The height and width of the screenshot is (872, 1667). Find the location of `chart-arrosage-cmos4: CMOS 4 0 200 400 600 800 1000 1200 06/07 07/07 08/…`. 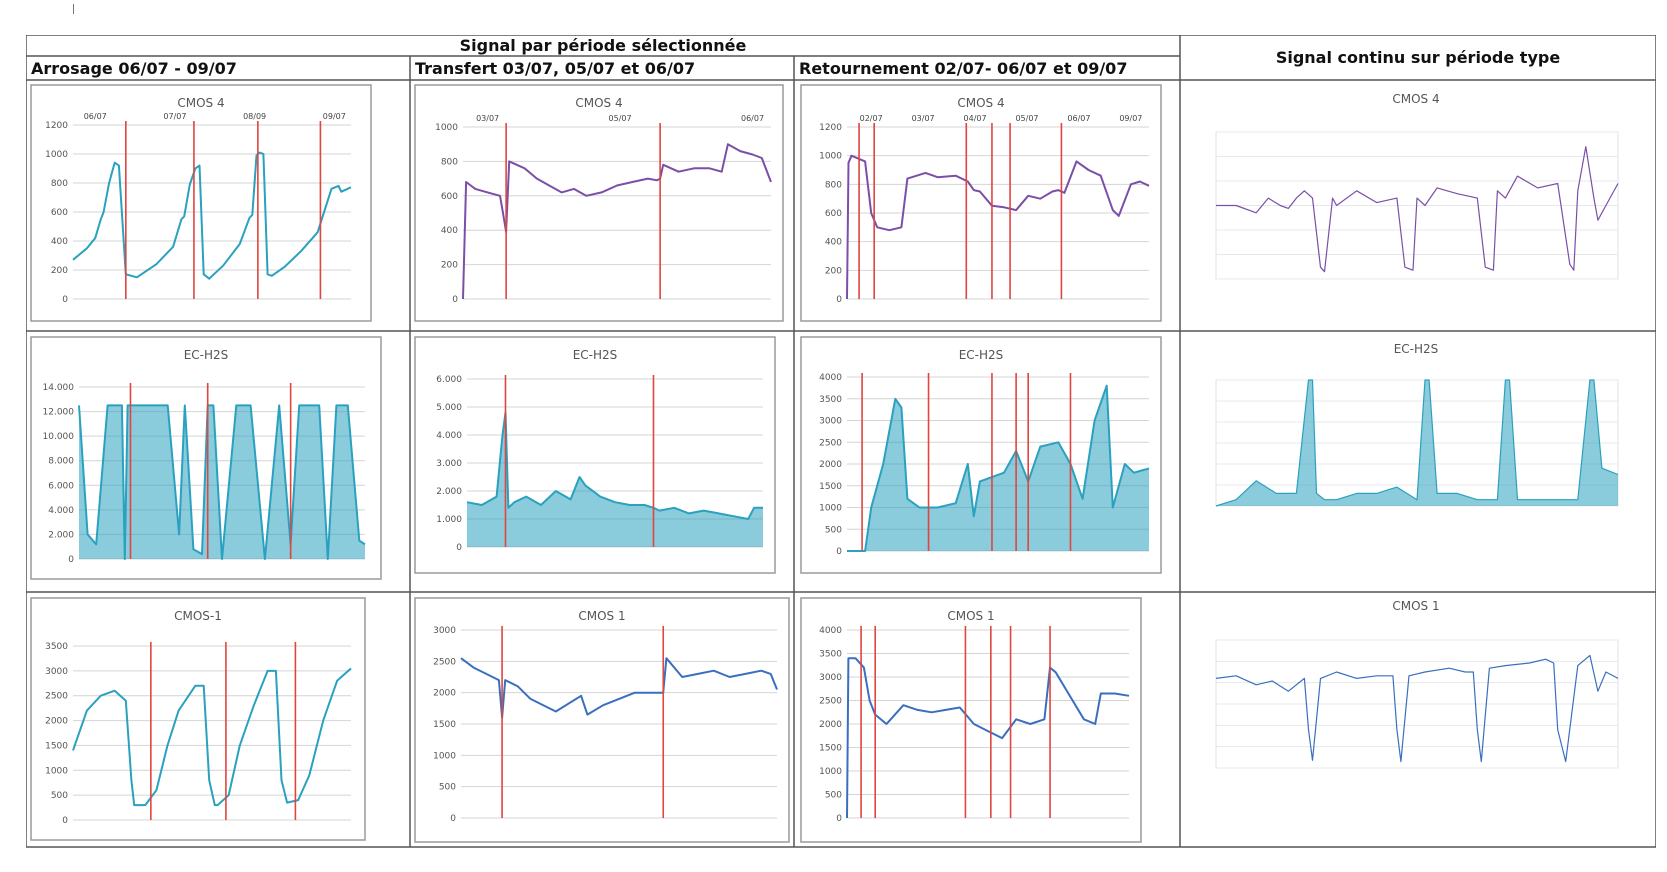

chart-arrosage-cmos4: CMOS 4 0 200 400 600 800 1000 1200 06/07 07/07 08/… is located at coordinates (201, 203).